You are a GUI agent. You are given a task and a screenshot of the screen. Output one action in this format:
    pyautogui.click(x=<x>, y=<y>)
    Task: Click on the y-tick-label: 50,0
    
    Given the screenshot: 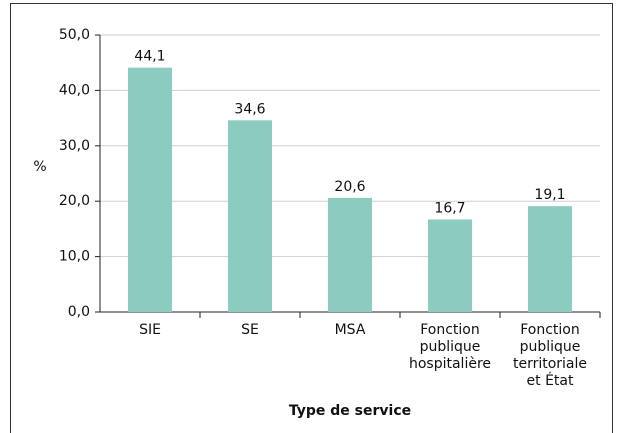 What is the action you would take?
    pyautogui.click(x=74, y=35)
    